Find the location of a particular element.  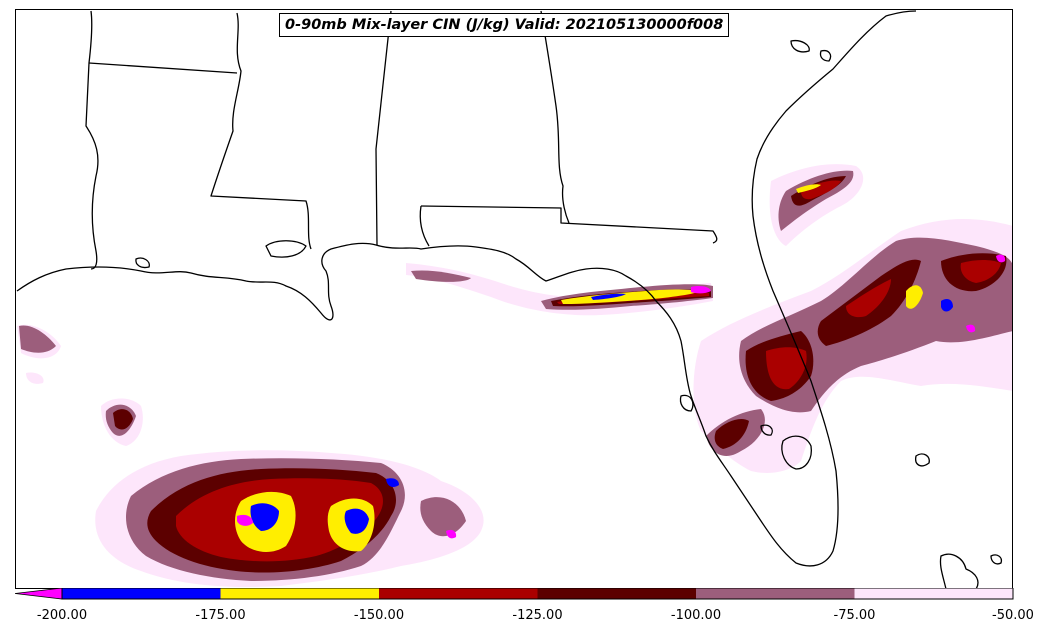

colorbar-tick-label: -200.00 is located at coordinates (62, 615).